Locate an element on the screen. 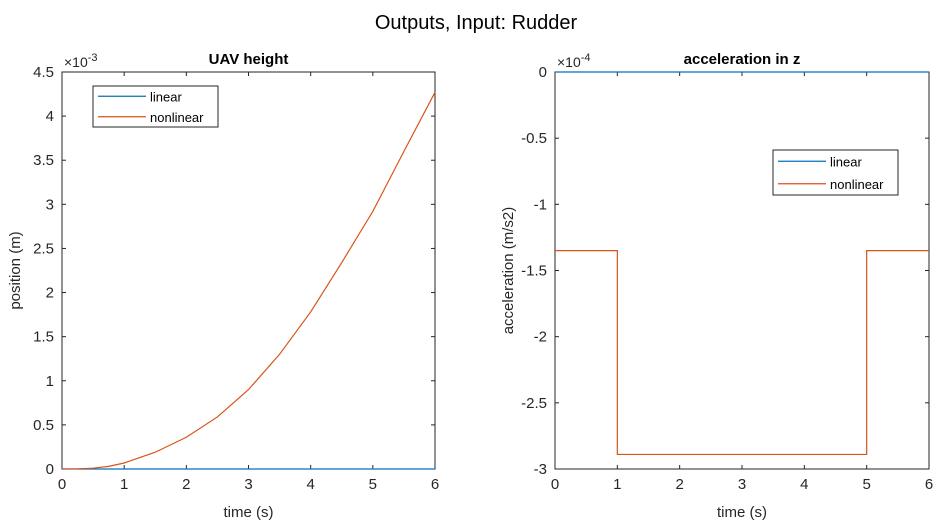 The width and height of the screenshot is (952, 525). uav-height-legend-box is located at coordinates (155, 106).